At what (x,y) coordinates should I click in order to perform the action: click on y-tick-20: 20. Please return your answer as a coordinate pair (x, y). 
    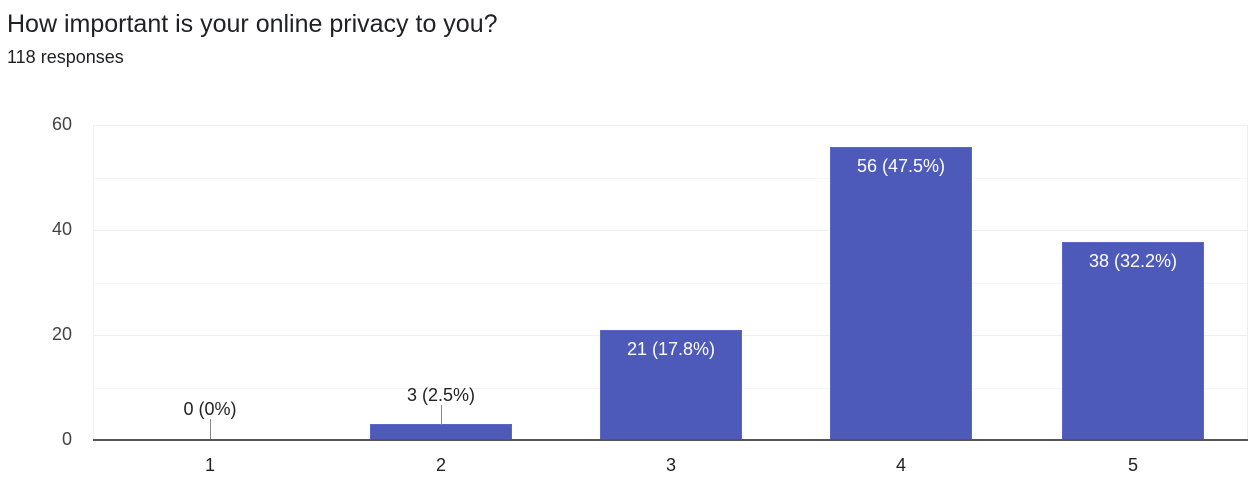
    Looking at the image, I should click on (61, 334).